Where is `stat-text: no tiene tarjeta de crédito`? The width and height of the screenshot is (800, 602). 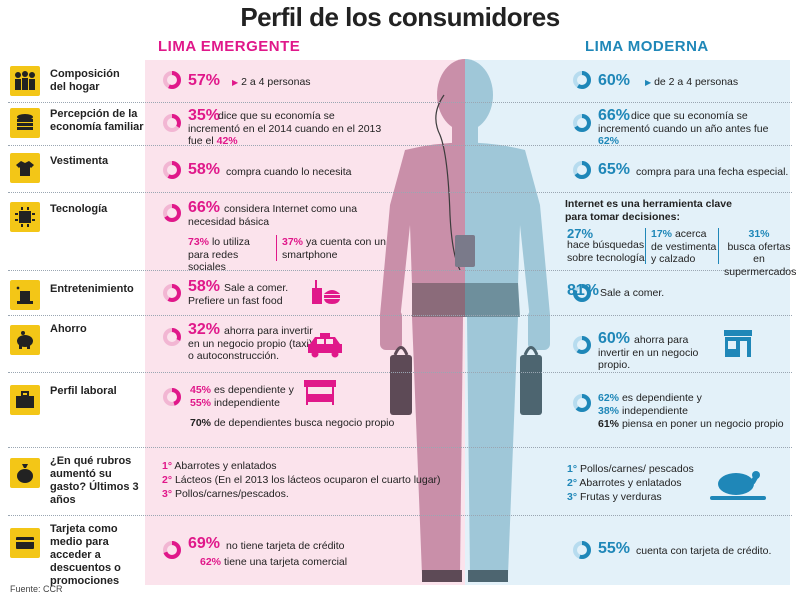
stat-text: no tiene tarjeta de crédito is located at coordinates (285, 546).